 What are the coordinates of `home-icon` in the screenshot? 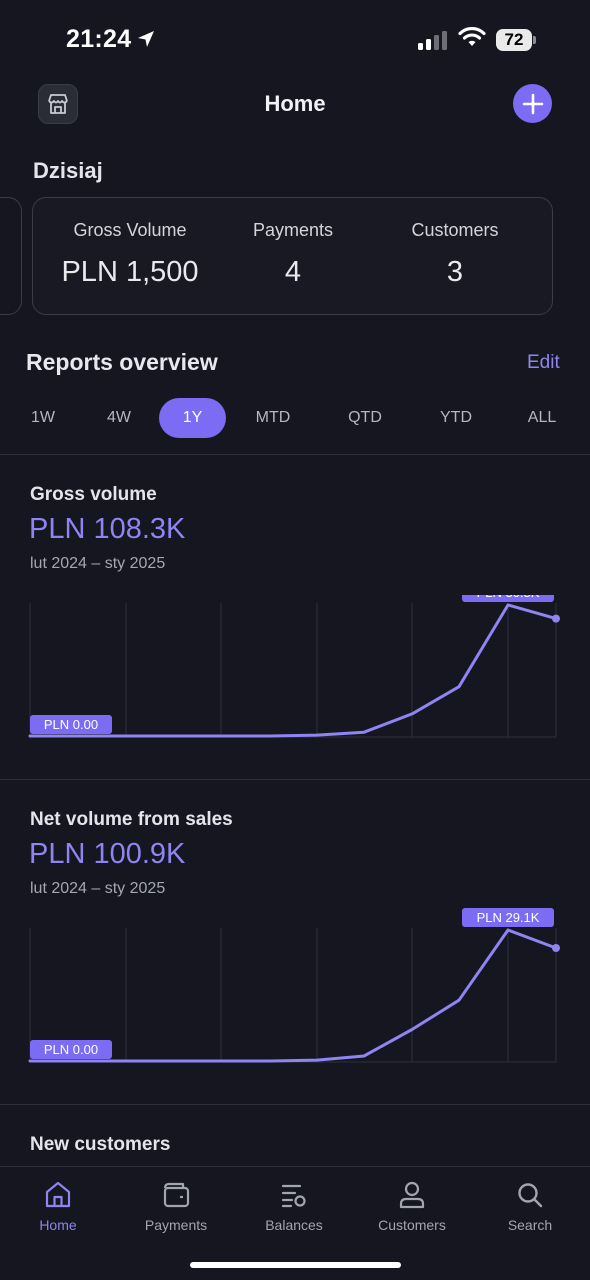 It's located at (58, 1194).